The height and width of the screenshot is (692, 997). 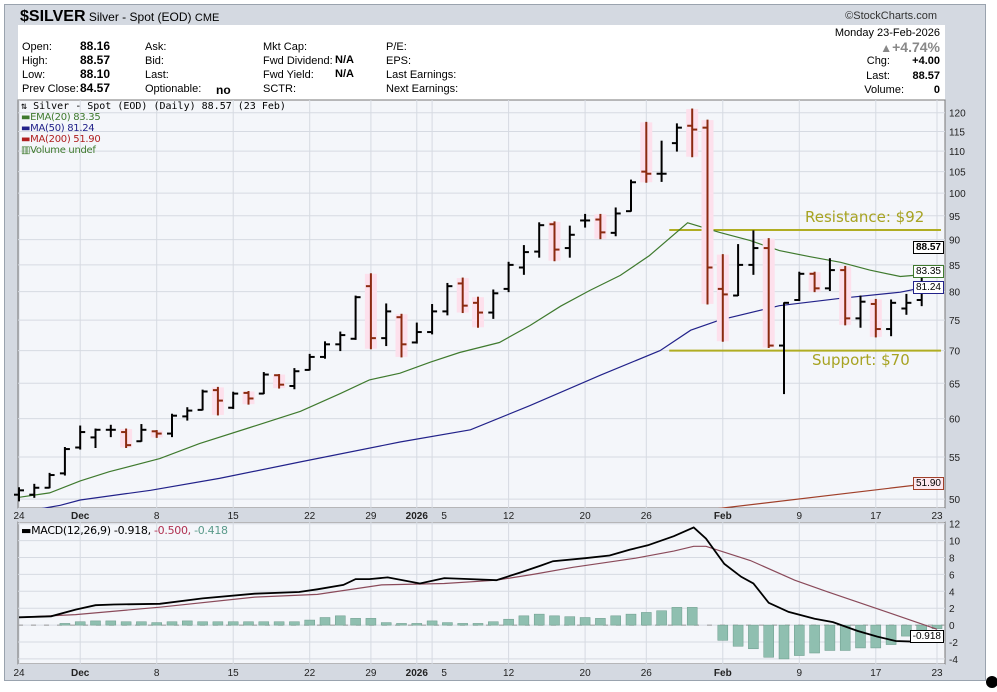 I want to click on date-tick-label: 12, so click(x=509, y=516).